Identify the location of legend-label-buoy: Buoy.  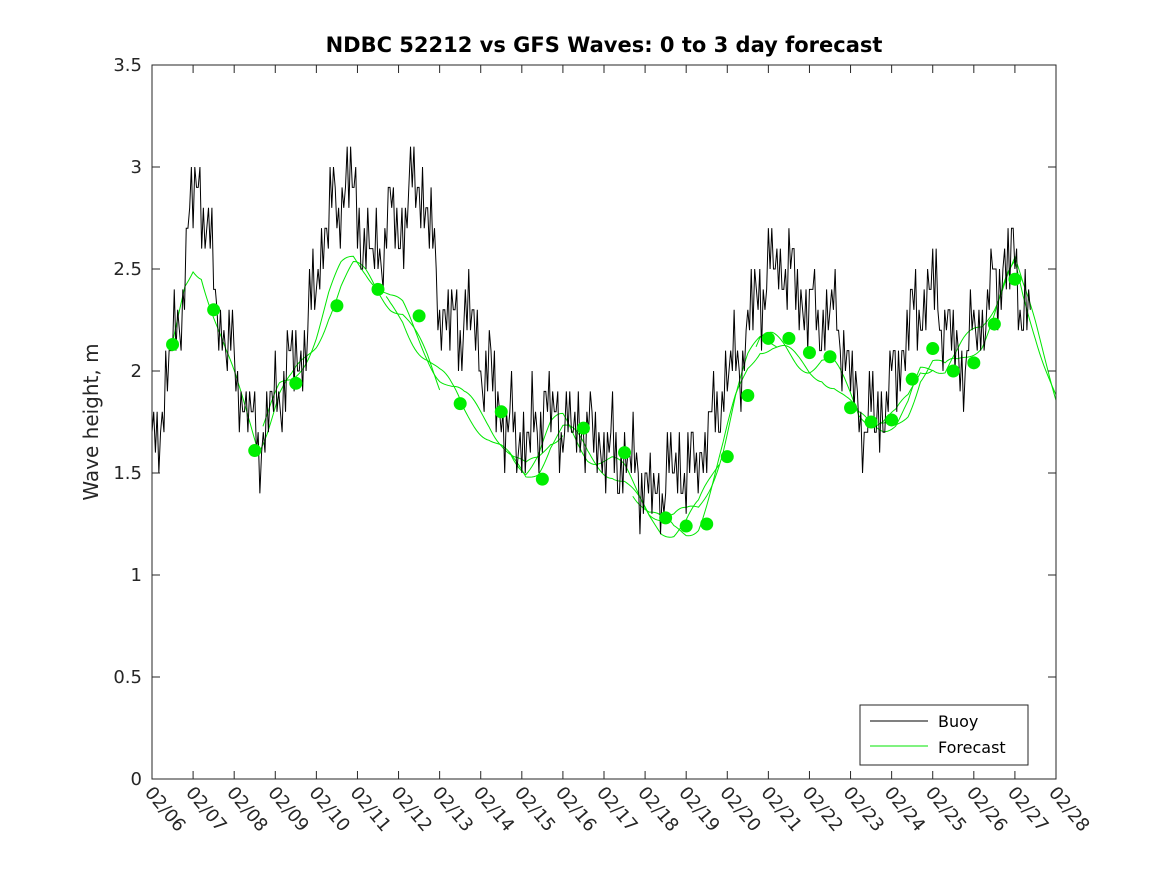
(958, 721).